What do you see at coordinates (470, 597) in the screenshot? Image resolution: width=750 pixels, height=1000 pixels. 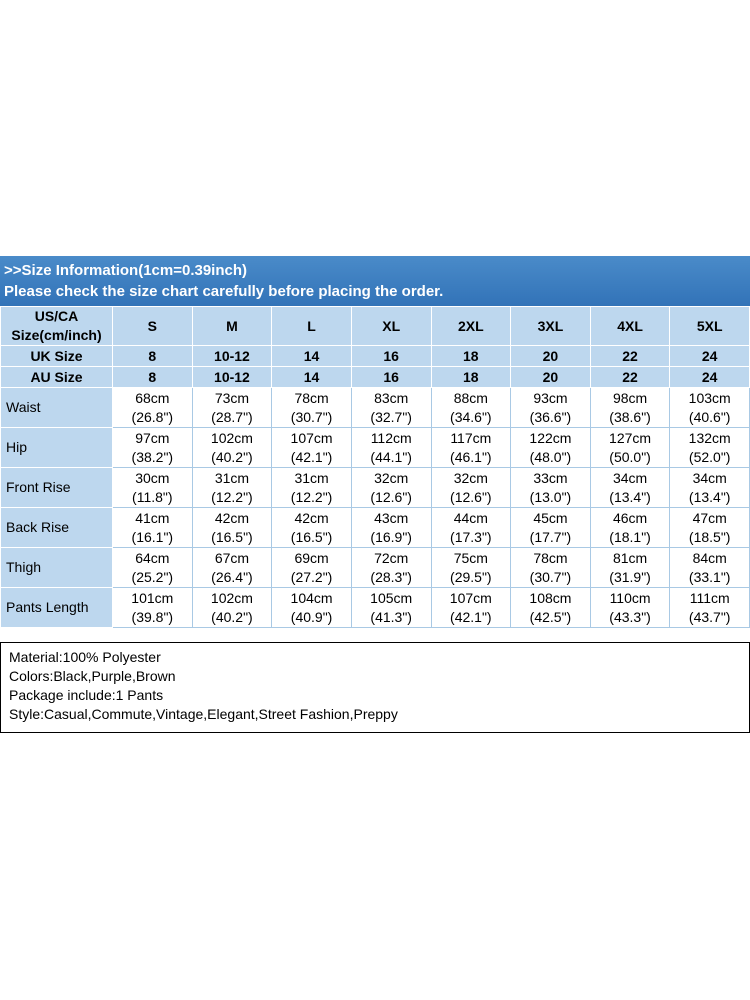 I see `measurement-cm: 107cm` at bounding box center [470, 597].